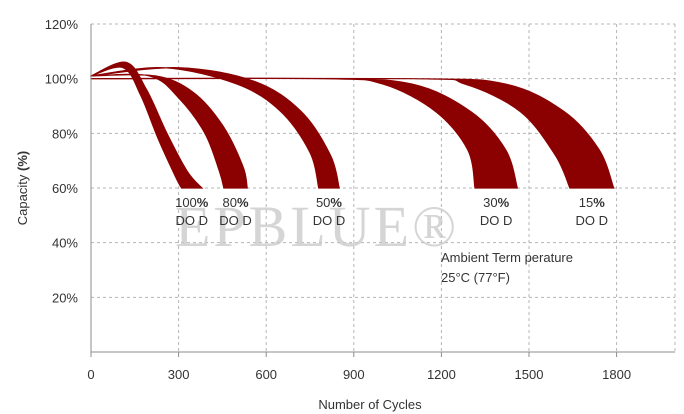 The width and height of the screenshot is (684, 414). I want to click on y-tick-label: 60%, so click(65, 188).